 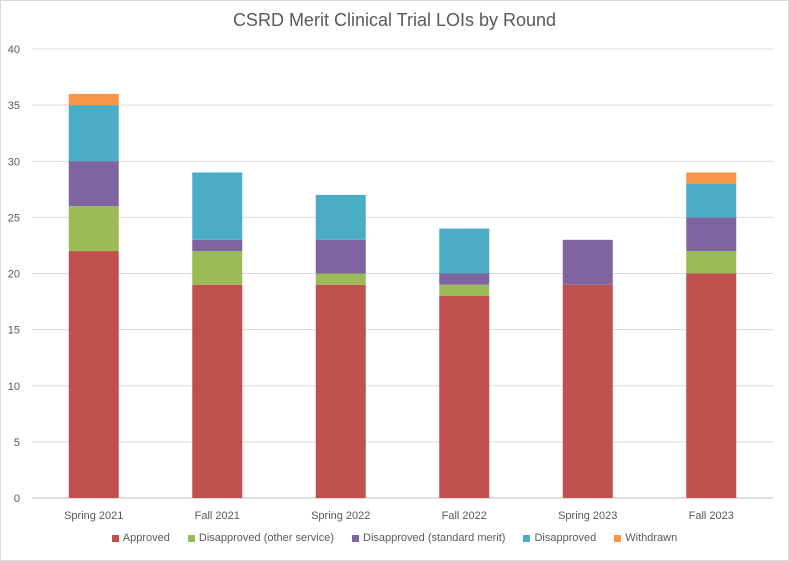 What do you see at coordinates (146, 538) in the screenshot?
I see `legend-label: Approved` at bounding box center [146, 538].